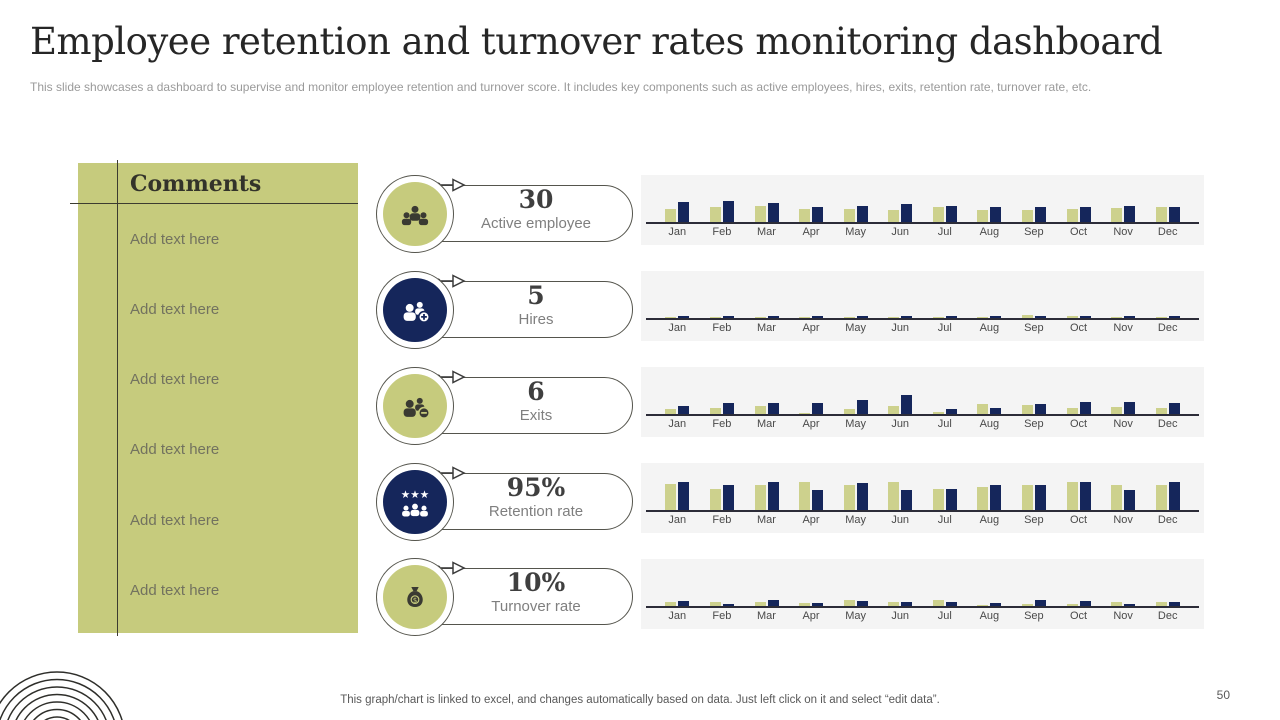 This screenshot has width=1280, height=720. What do you see at coordinates (922, 306) in the screenshot?
I see `mini-bar-chart-hires: Jan Feb Mar Apr May Jun Jul Aug Sep Oct Nov Dec` at bounding box center [922, 306].